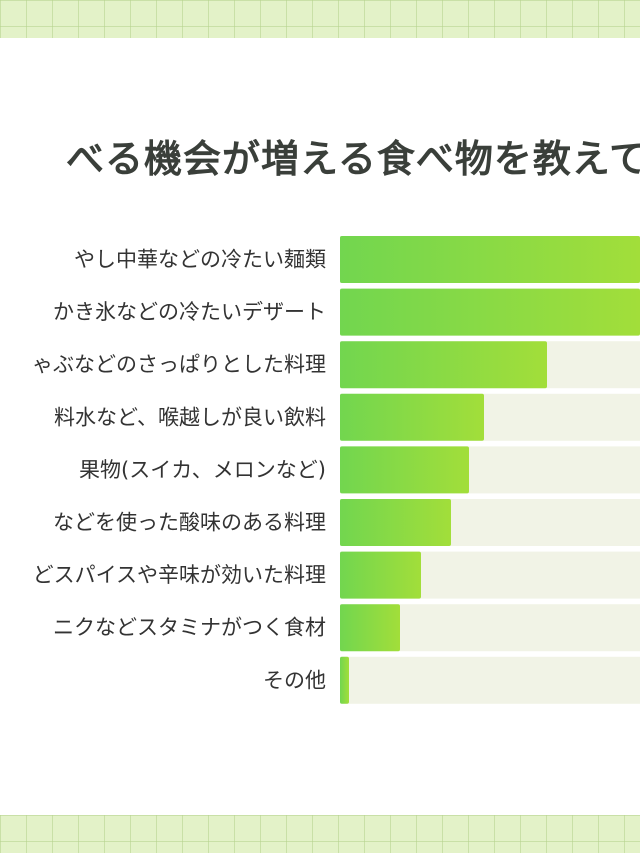 This screenshot has width=640, height=853. I want to click on category-label: やし中華などの冷たい麺類, so click(200, 260).